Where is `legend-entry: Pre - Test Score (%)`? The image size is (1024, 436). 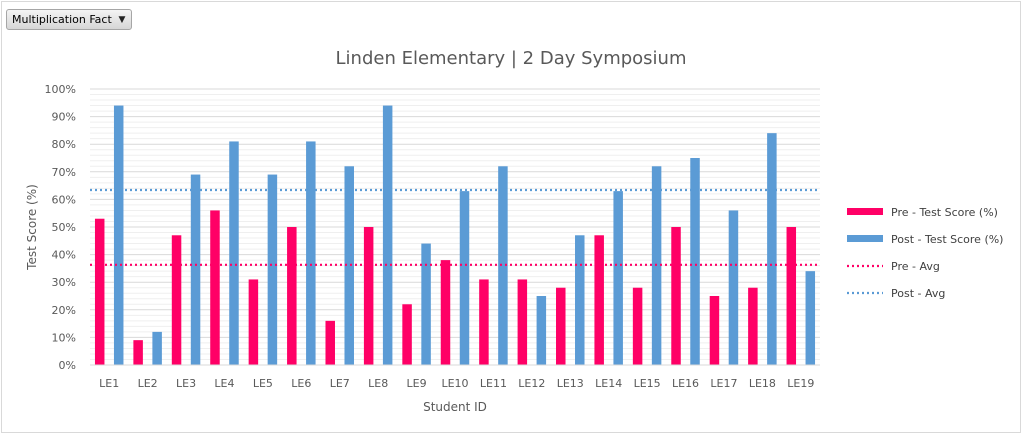 legend-entry: Pre - Test Score (%) is located at coordinates (944, 212).